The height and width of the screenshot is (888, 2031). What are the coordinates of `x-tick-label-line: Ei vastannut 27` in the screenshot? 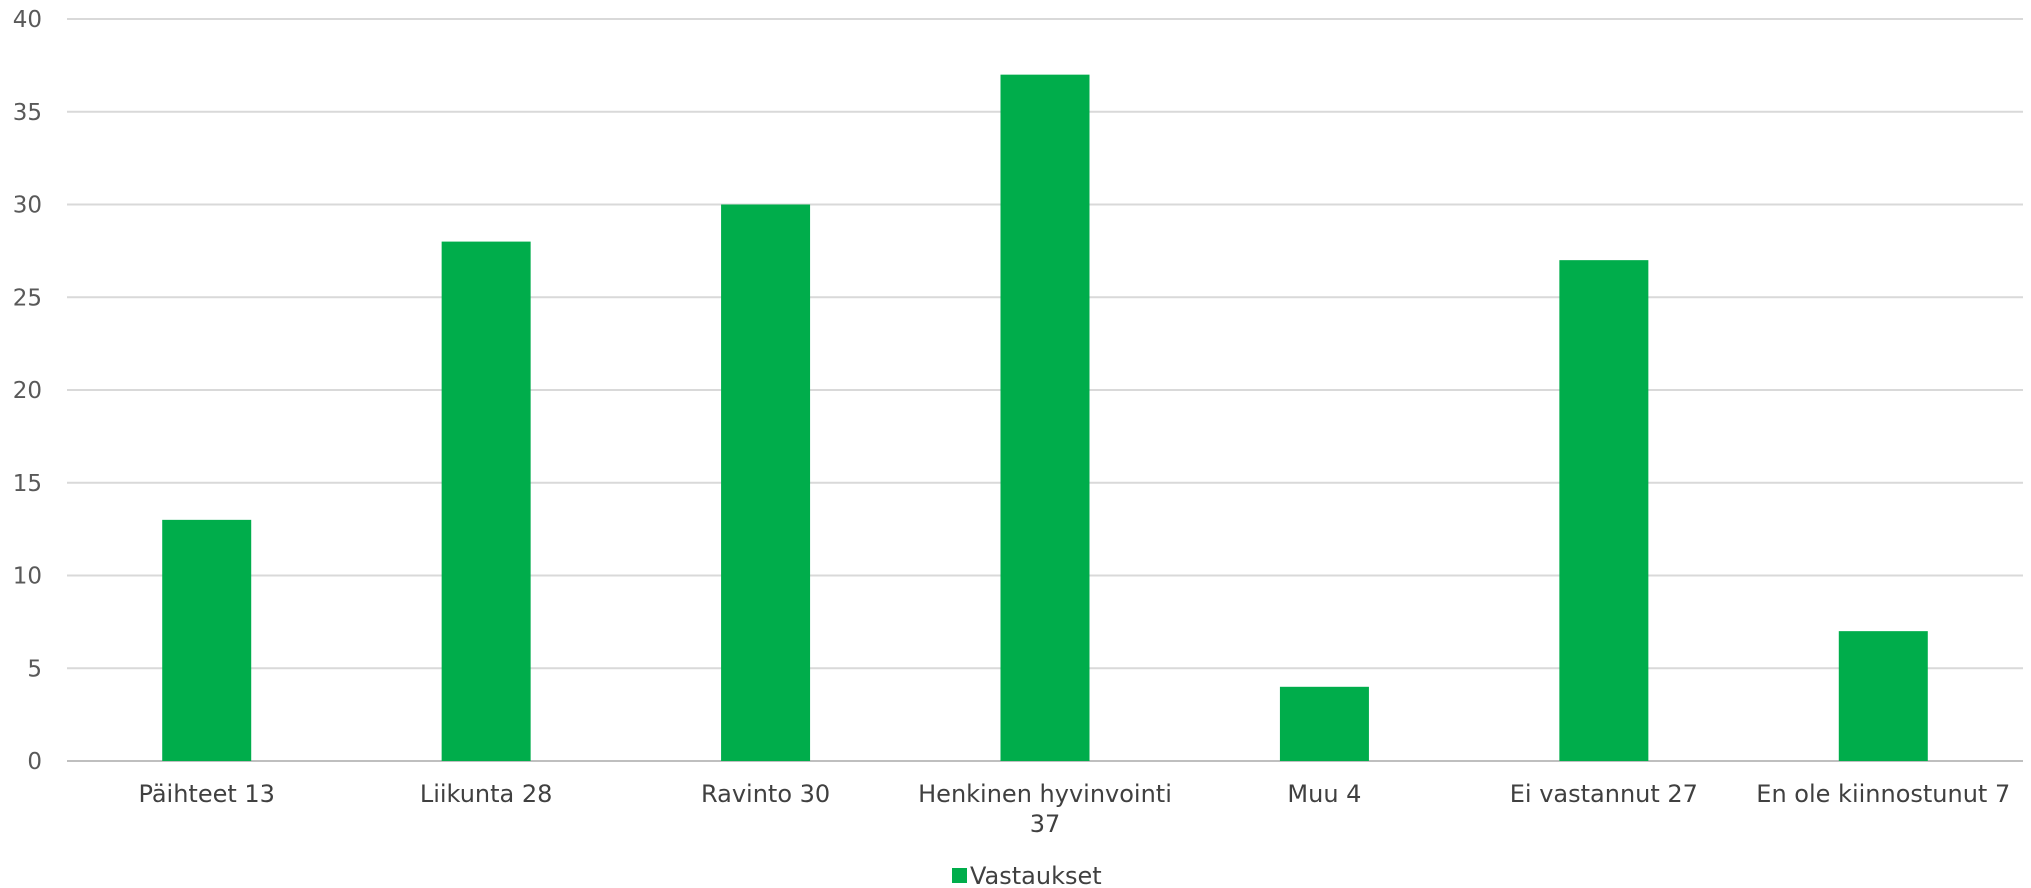 It's located at (1604, 794).